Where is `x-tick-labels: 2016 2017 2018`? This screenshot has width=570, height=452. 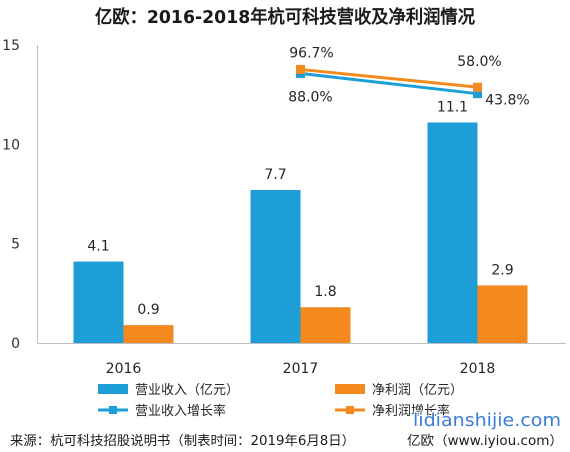 x-tick-labels: 2016 2017 2018 is located at coordinates (301, 369).